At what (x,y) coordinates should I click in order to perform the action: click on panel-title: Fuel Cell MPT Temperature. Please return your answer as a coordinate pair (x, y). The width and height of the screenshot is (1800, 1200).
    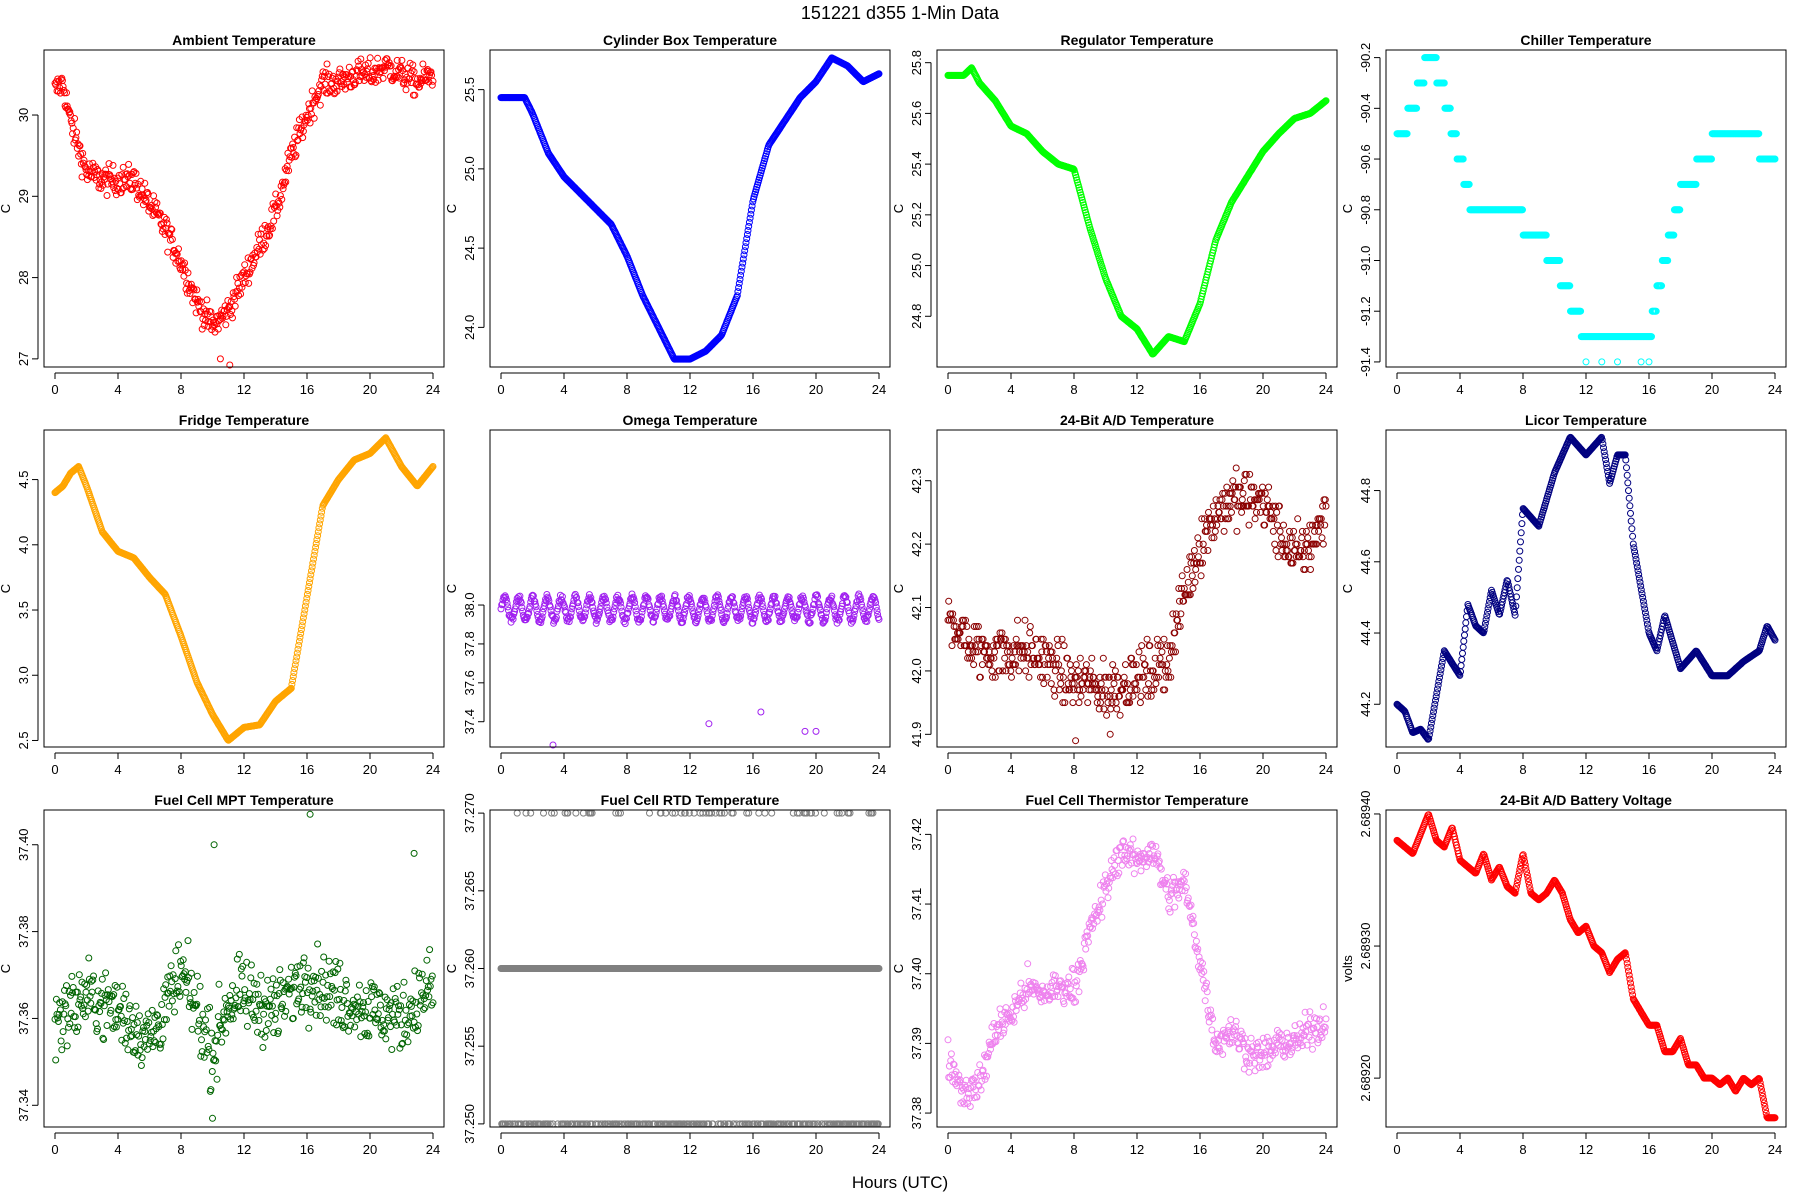
    Looking at the image, I should click on (244, 800).